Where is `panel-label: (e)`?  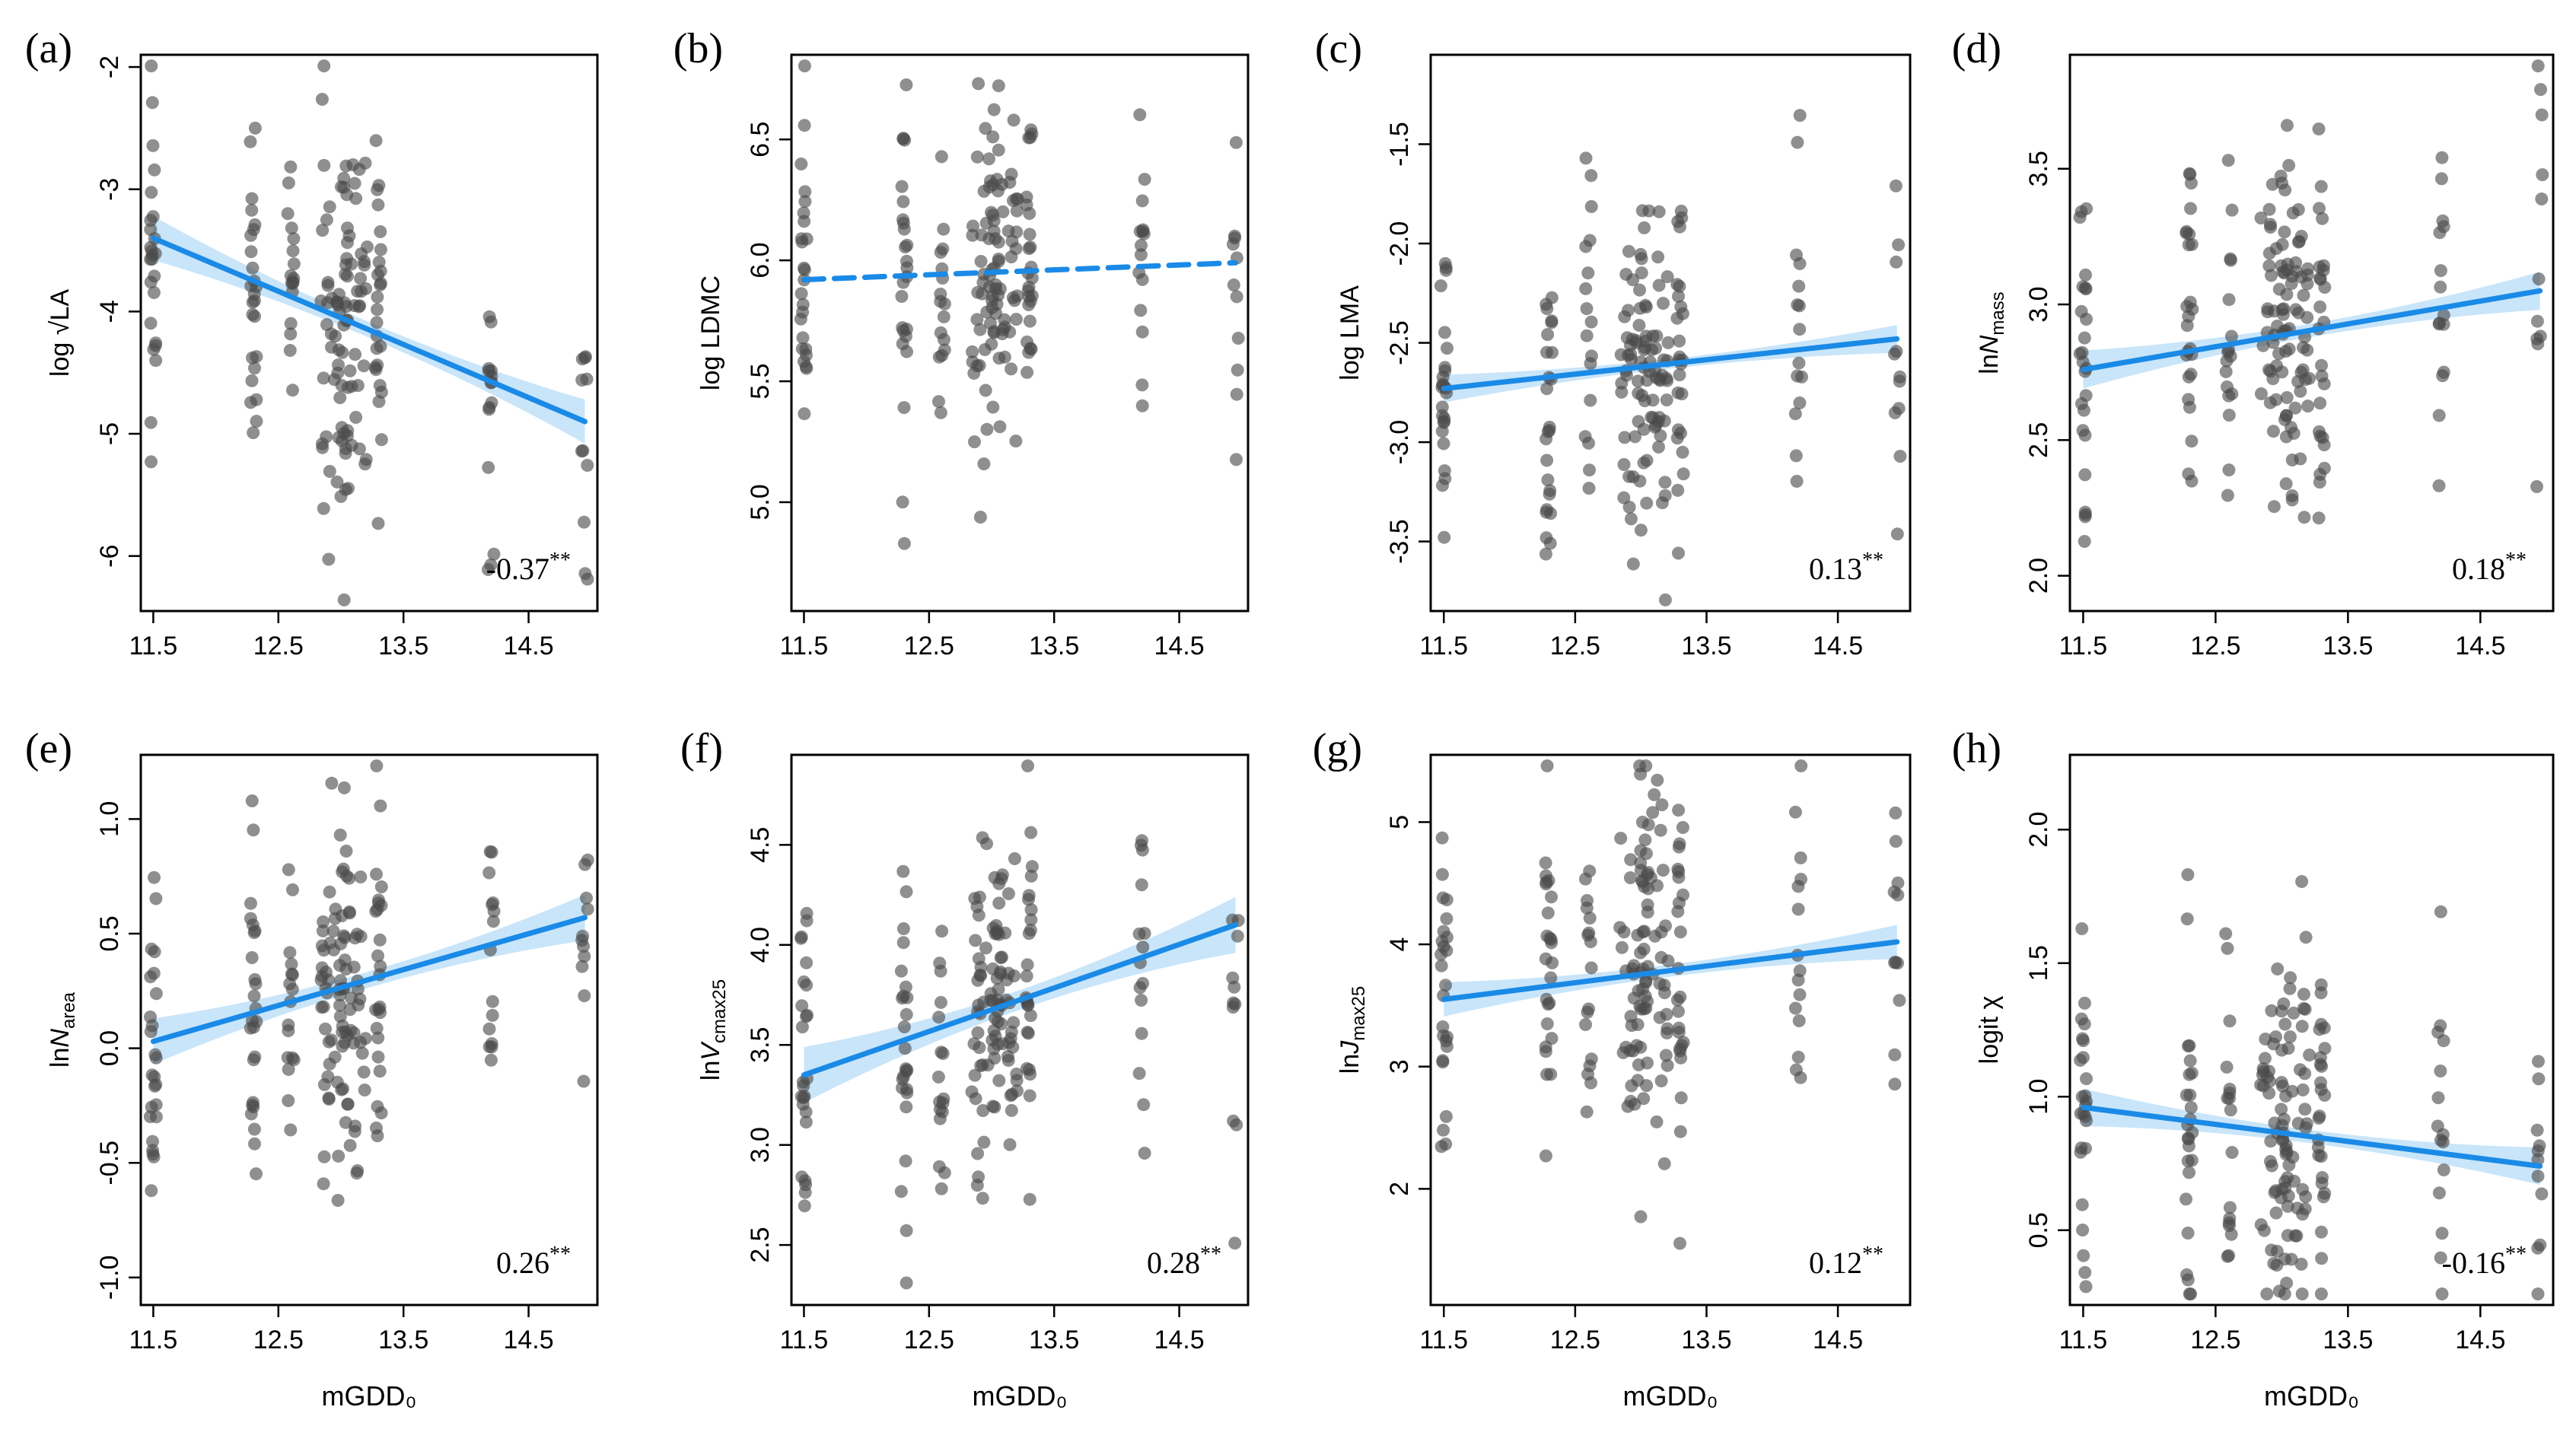 panel-label: (e) is located at coordinates (48, 748).